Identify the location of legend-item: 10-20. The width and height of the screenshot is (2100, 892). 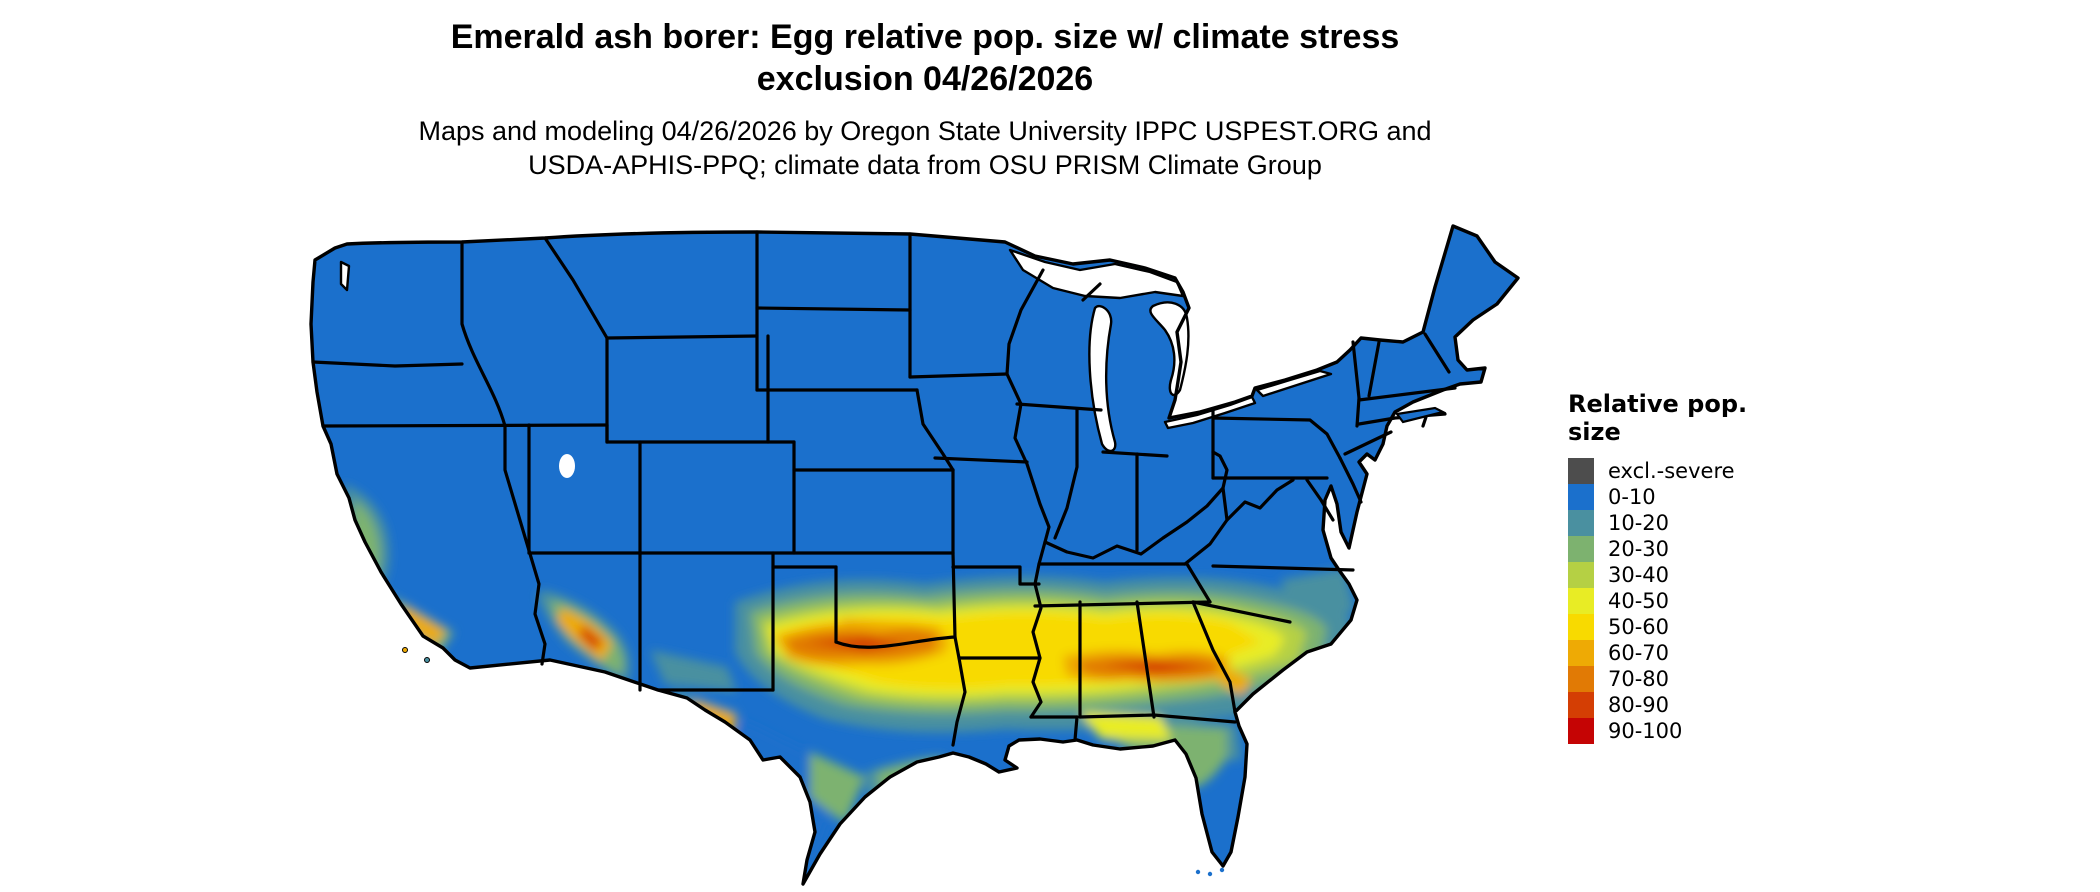
(1688, 523).